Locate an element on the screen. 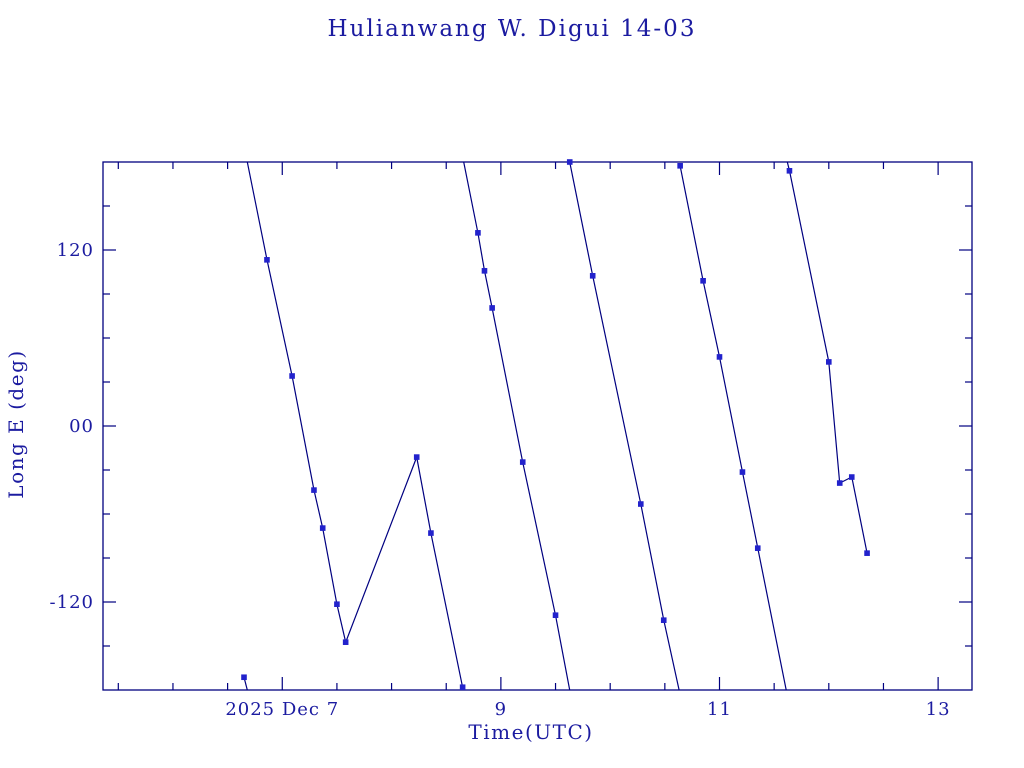  x-tick-label: 13 is located at coordinates (938, 709).